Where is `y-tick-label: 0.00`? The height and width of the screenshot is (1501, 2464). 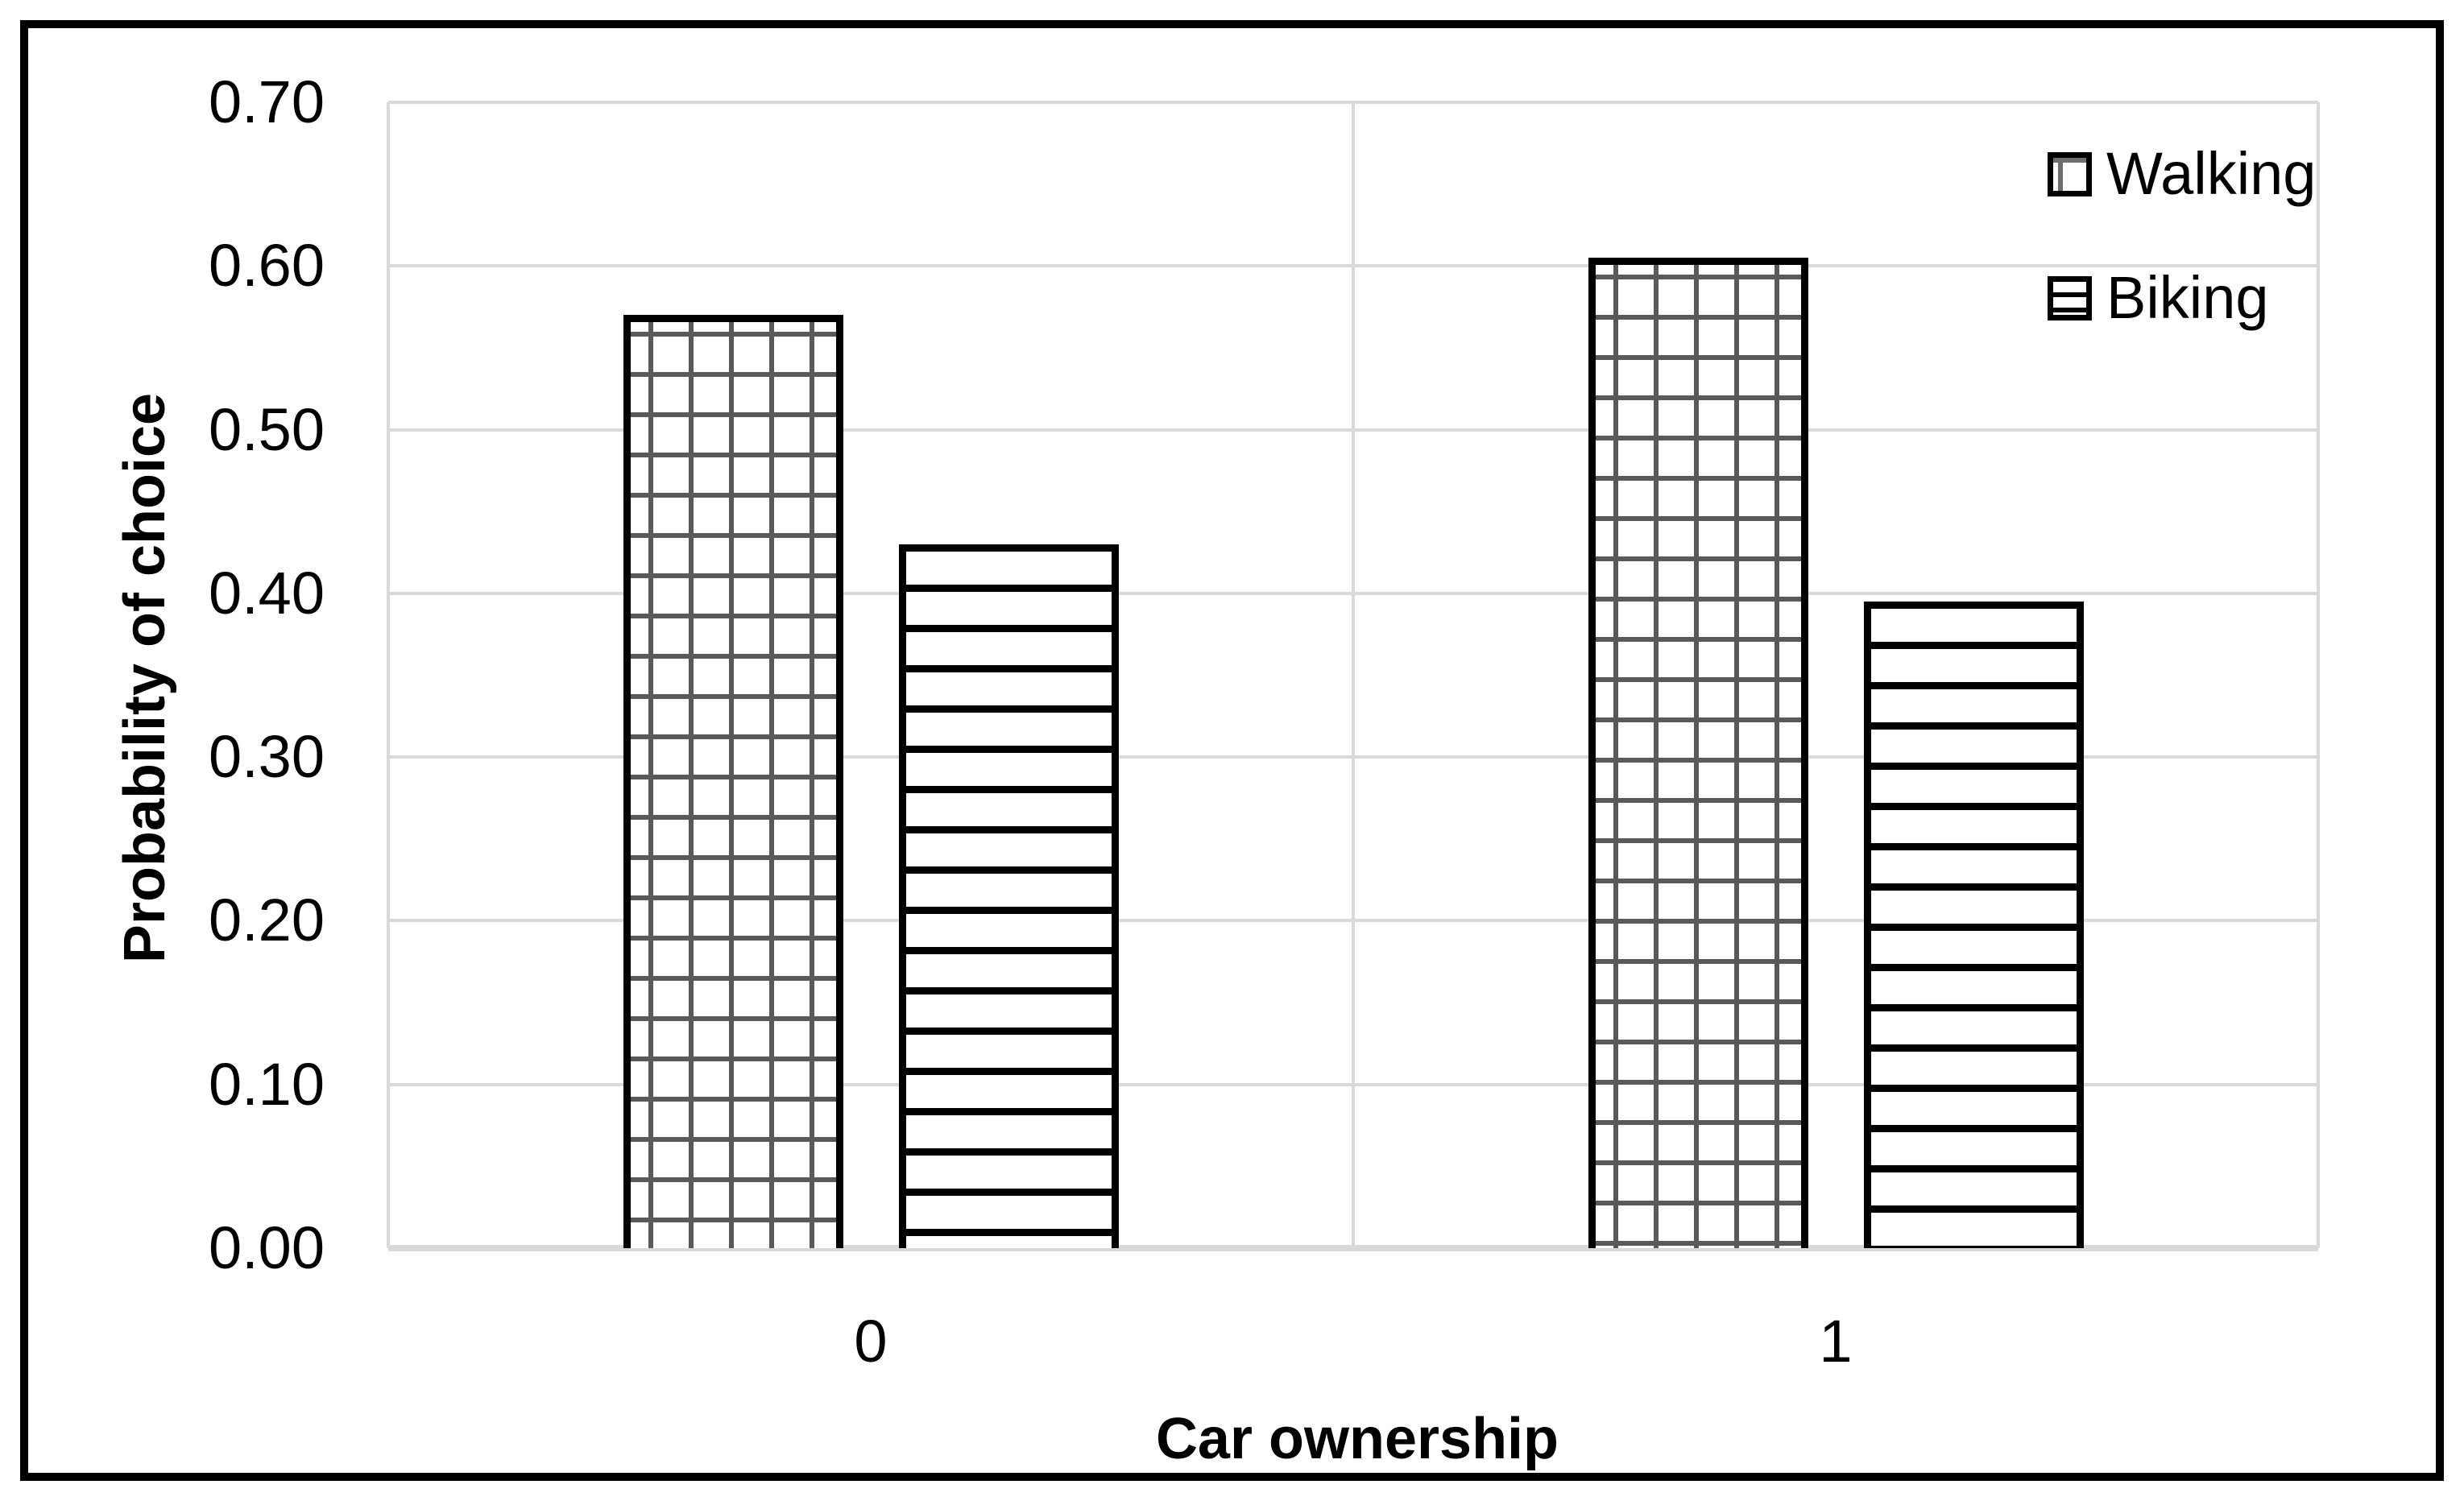
y-tick-label: 0.00 is located at coordinates (266, 1247).